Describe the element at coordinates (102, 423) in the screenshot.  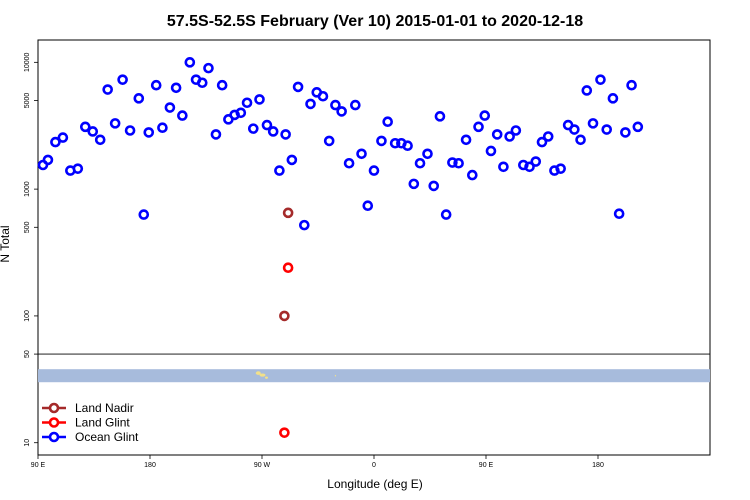
I see `legend-label-land-glint: Land Glint` at that location.